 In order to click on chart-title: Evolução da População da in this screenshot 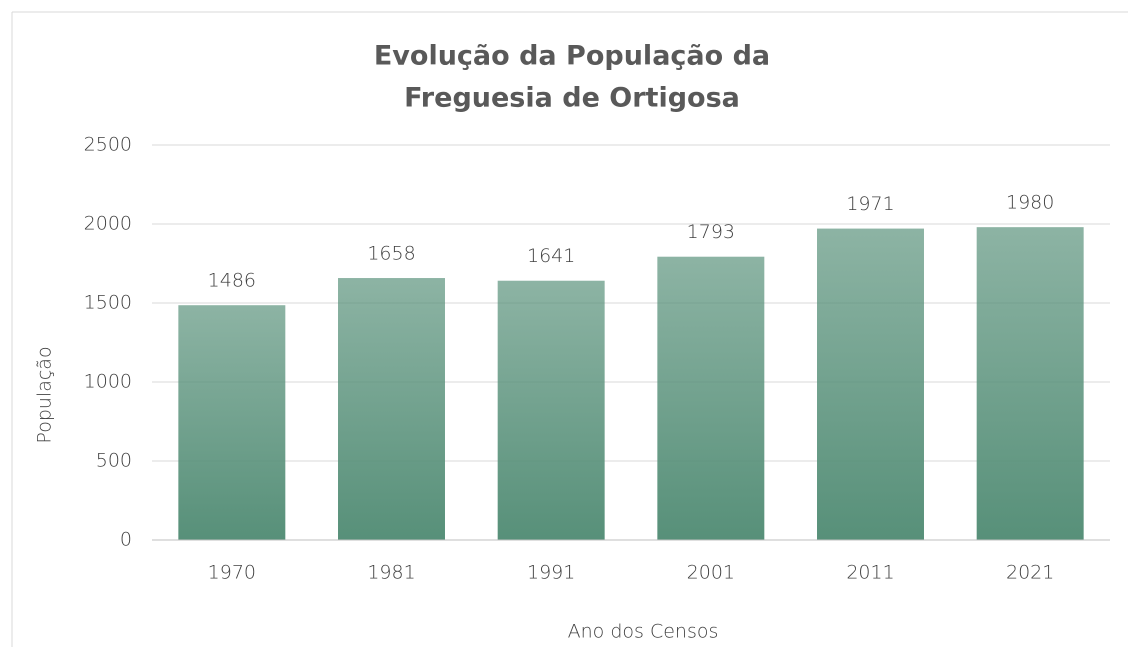, I will do `click(572, 56)`.